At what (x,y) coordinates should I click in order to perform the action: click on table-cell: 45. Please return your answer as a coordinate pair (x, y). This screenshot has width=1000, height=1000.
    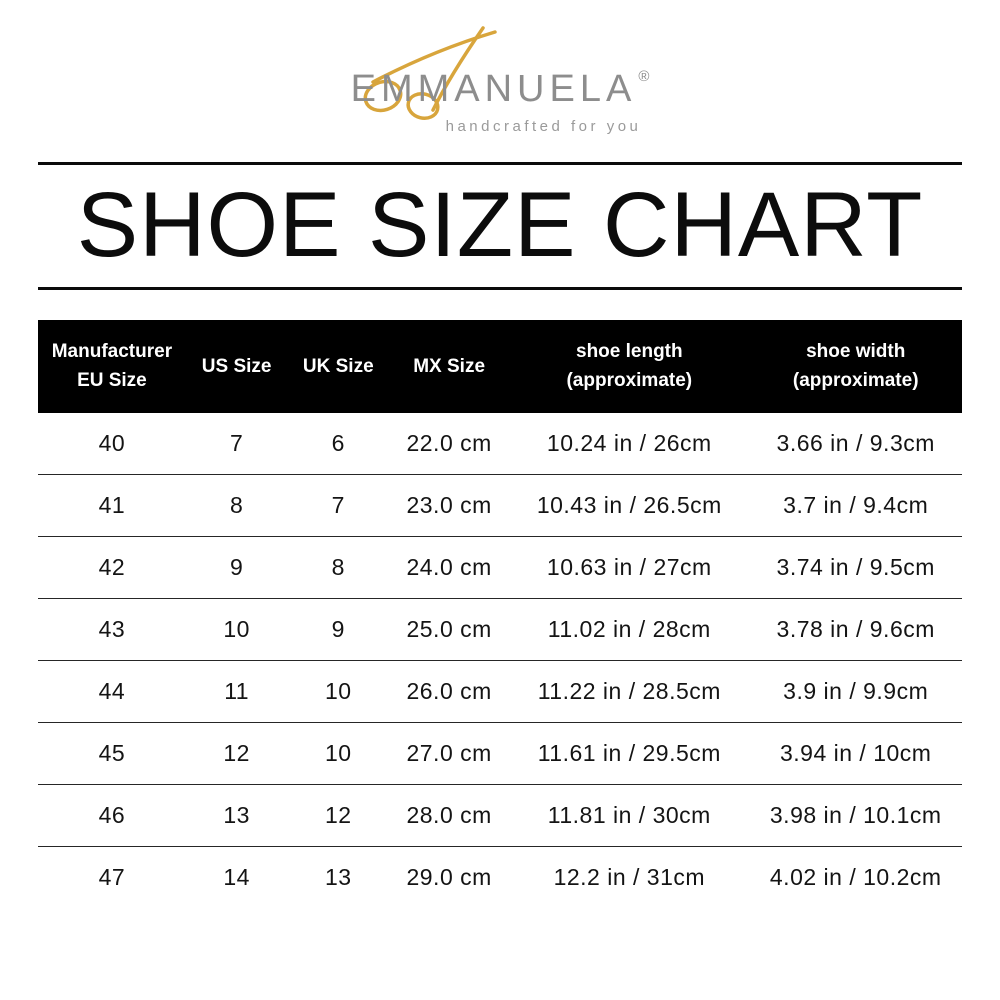
    Looking at the image, I should click on (112, 753).